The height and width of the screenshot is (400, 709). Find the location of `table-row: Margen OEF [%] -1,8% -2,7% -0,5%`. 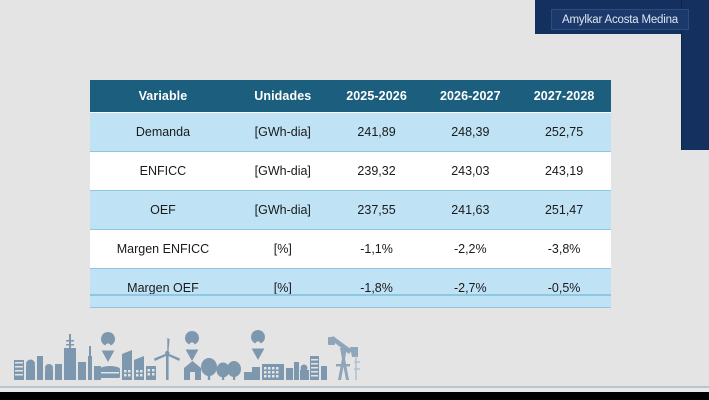

table-row: Margen OEF [%] -1,8% -2,7% -0,5% is located at coordinates (350, 288).